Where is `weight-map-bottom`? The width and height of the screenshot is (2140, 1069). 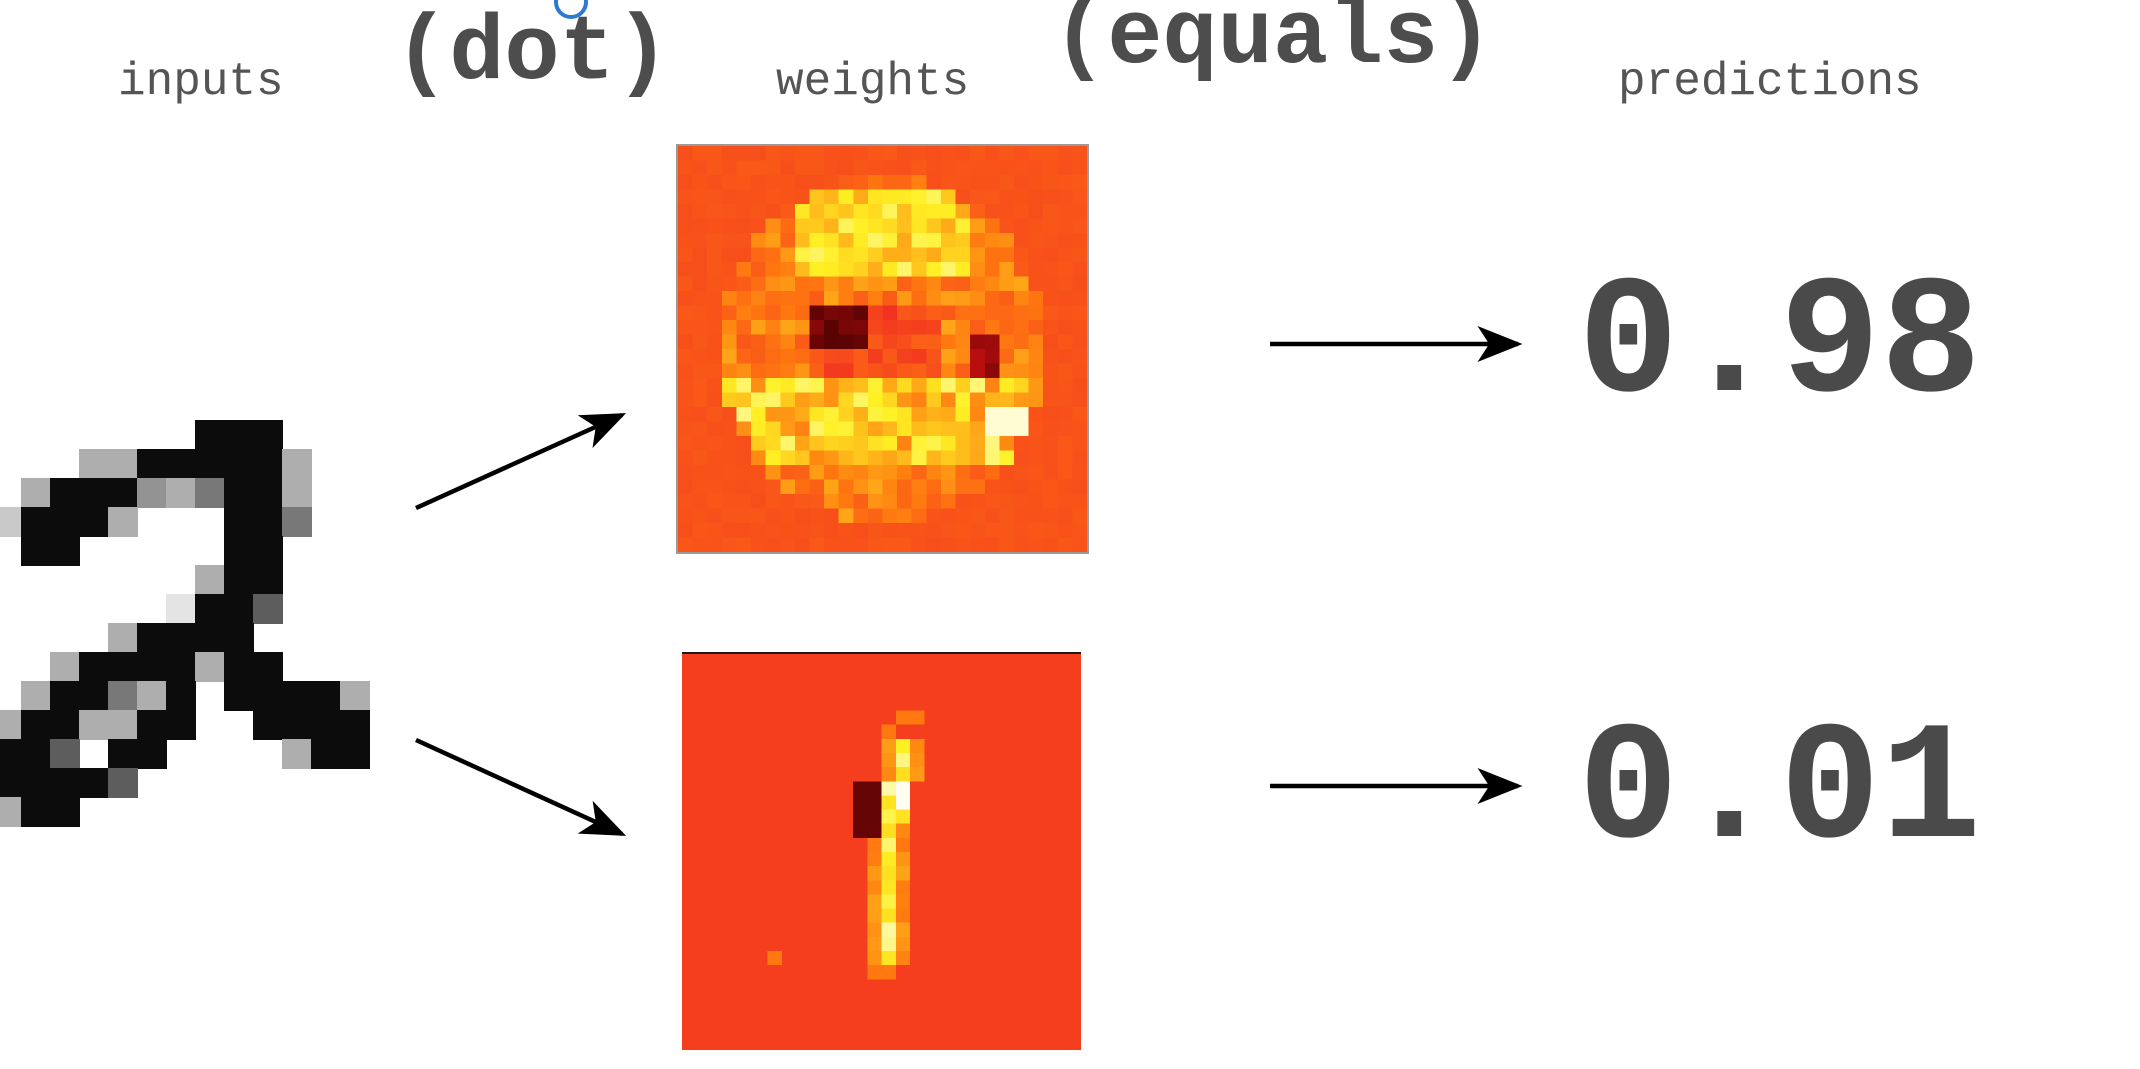 weight-map-bottom is located at coordinates (881, 851).